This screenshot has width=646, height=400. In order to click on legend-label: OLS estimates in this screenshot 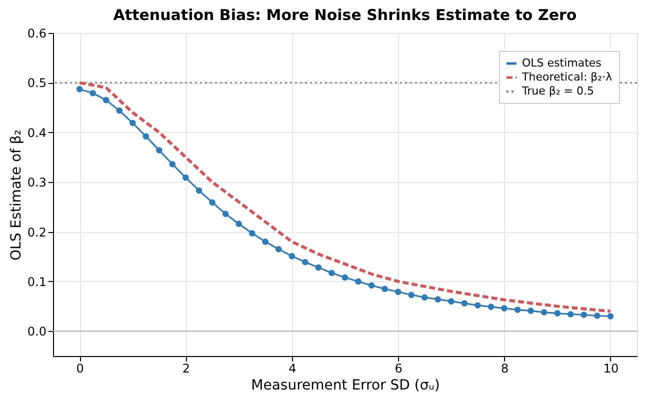, I will do `click(562, 63)`.